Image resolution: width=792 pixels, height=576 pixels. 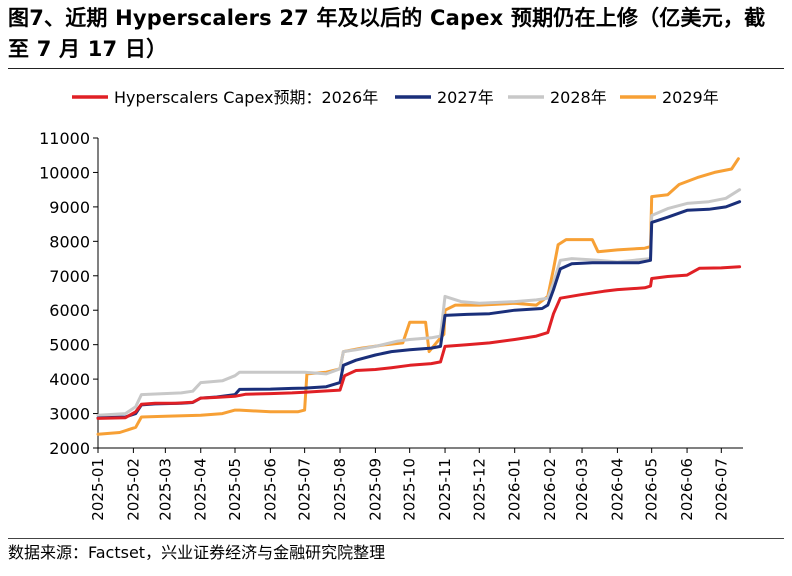 What do you see at coordinates (64, 172) in the screenshot?
I see `y-tick-label: 10000` at bounding box center [64, 172].